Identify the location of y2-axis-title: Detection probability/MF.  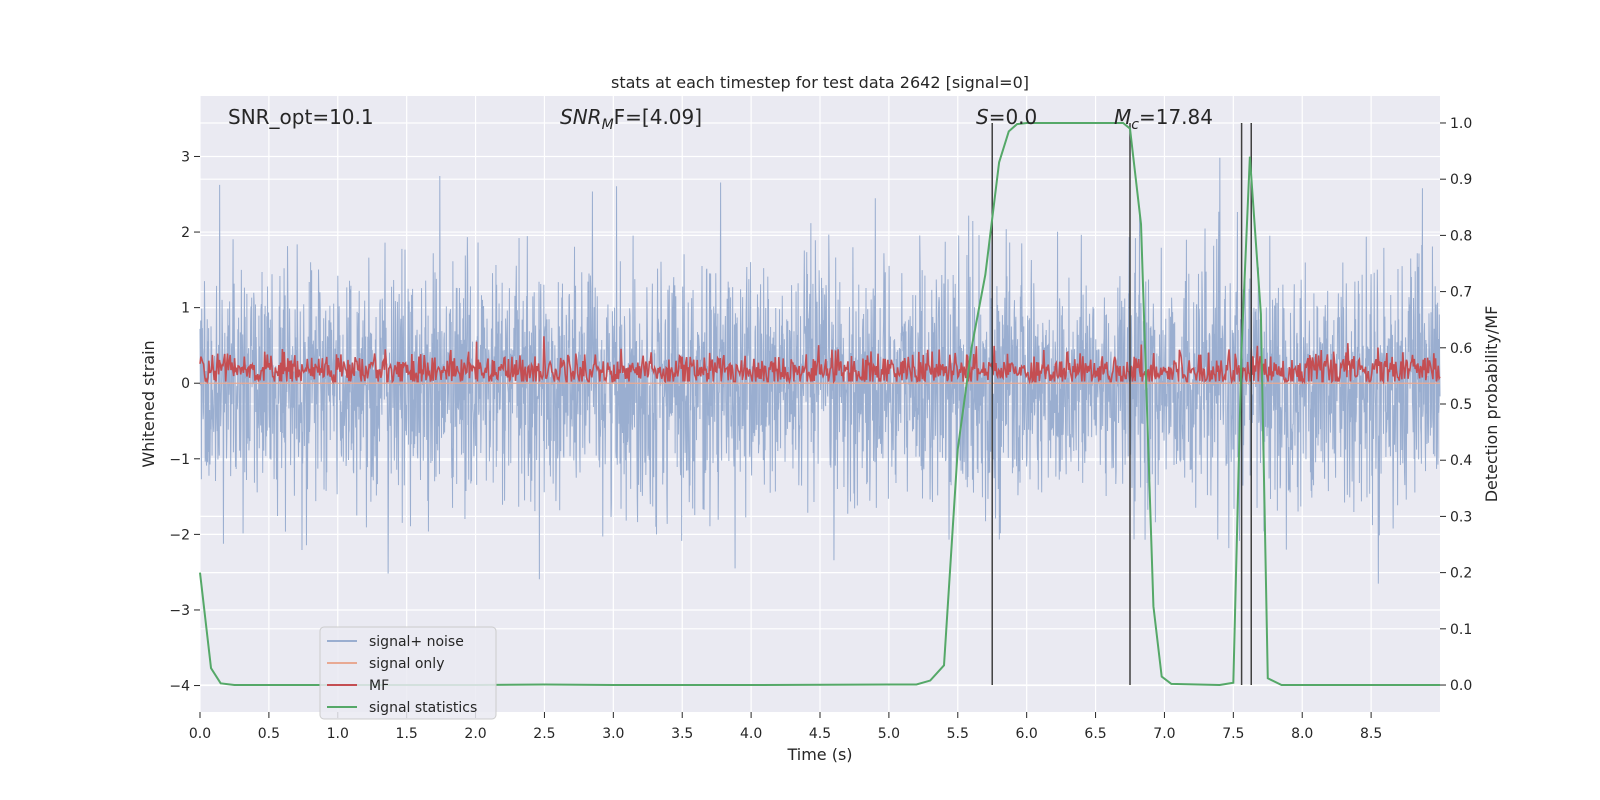
(1491, 404).